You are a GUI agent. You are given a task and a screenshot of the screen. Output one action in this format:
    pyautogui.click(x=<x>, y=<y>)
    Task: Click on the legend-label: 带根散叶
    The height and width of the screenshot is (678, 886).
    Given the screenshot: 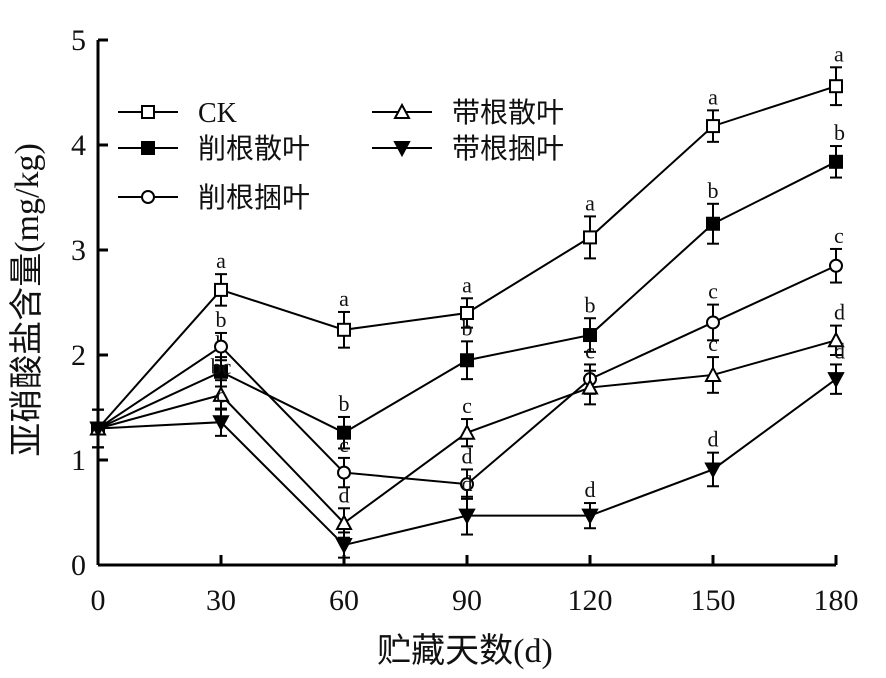 What is the action you would take?
    pyautogui.click(x=508, y=113)
    